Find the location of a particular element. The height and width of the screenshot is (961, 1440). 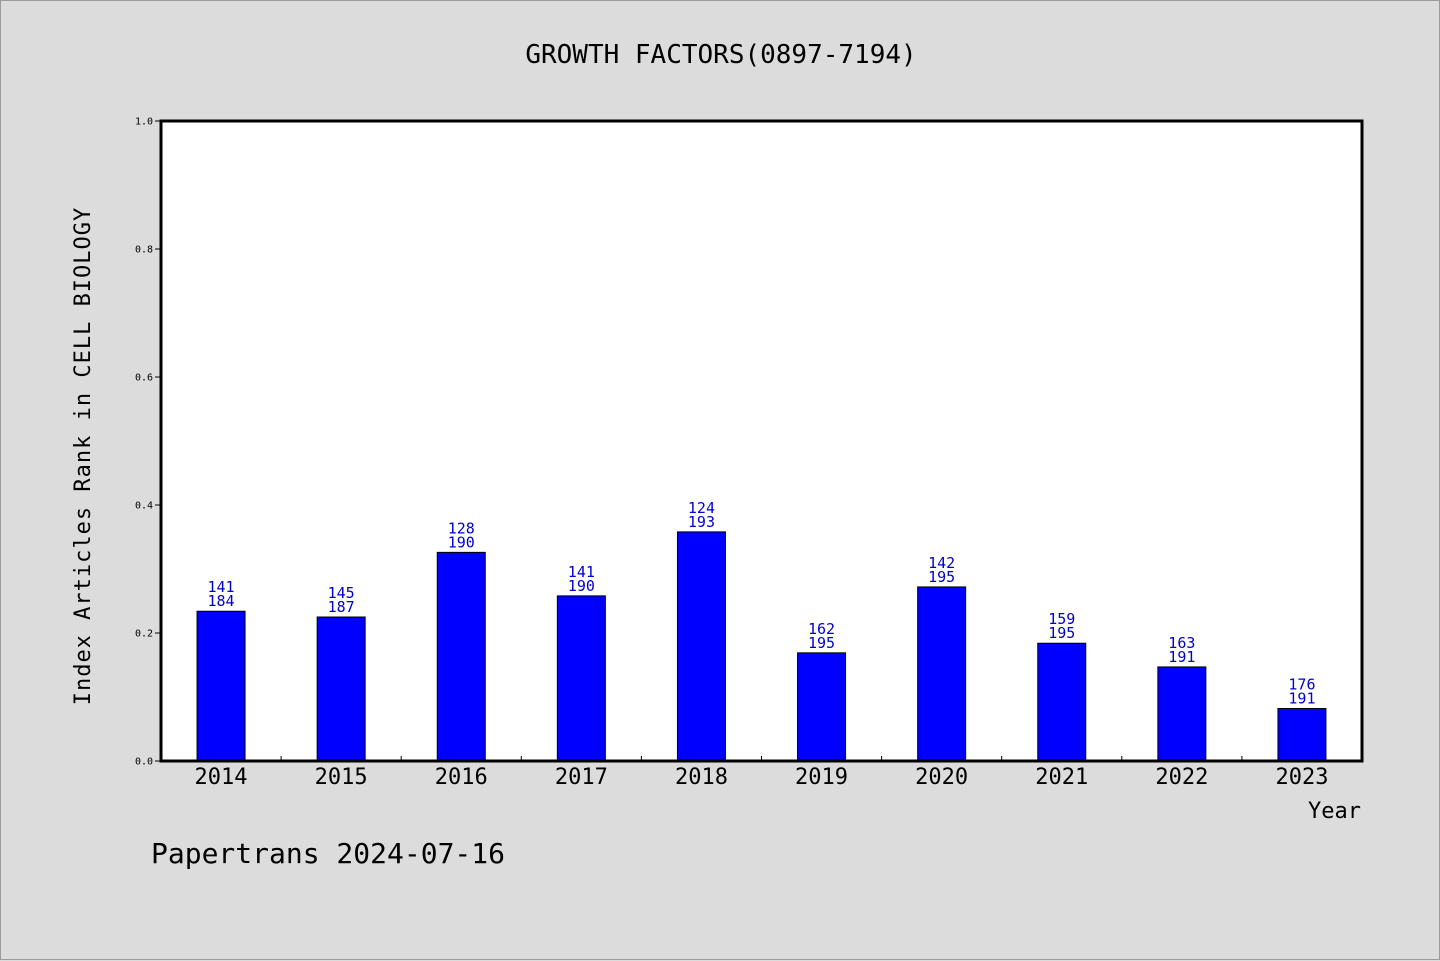

x-tick-label: 2021 is located at coordinates (1061, 777).